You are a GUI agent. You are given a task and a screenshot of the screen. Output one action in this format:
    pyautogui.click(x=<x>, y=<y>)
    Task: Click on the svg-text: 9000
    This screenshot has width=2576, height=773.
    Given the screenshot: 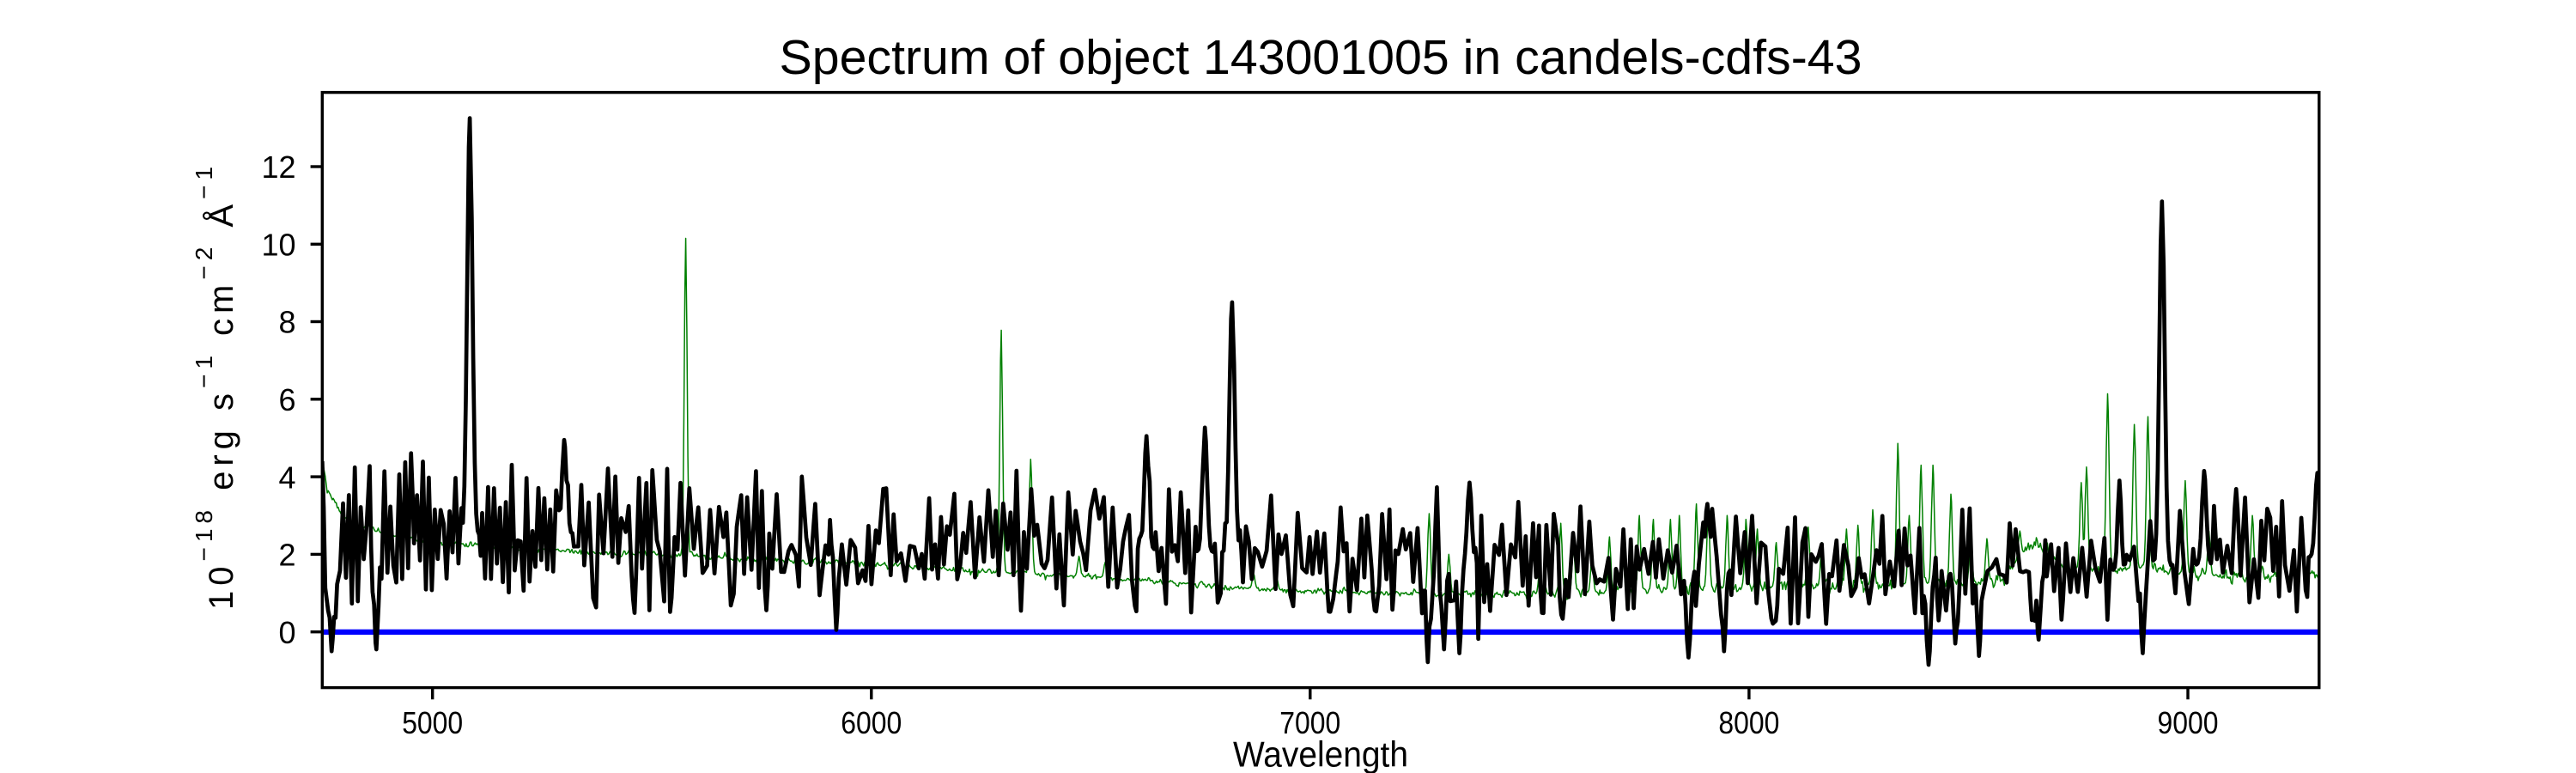 What is the action you would take?
    pyautogui.click(x=2188, y=722)
    